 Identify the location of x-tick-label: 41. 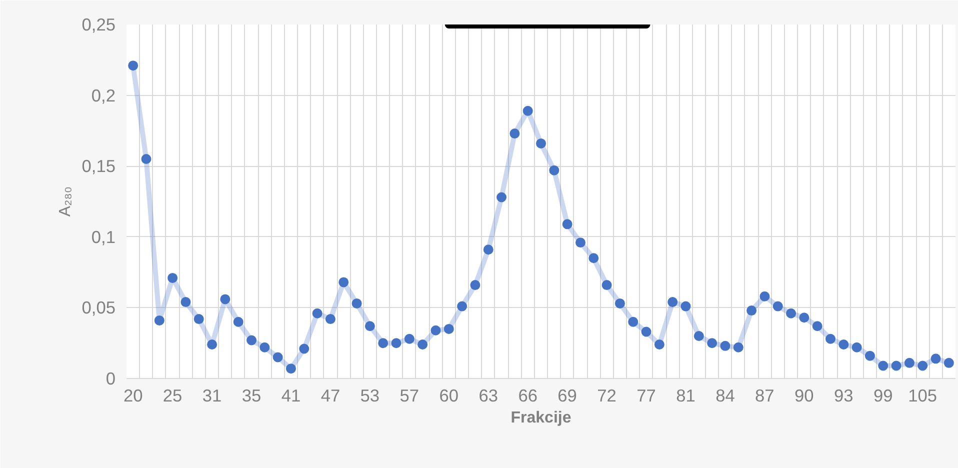
(291, 396).